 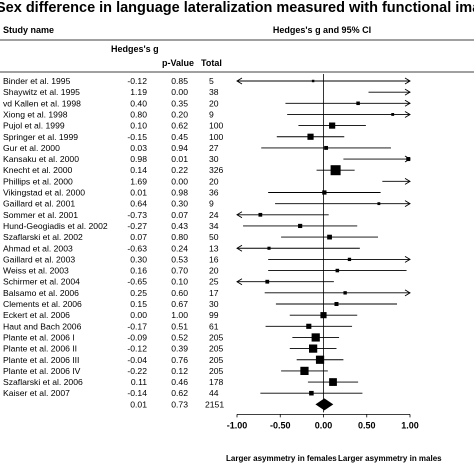 What do you see at coordinates (179, 237) in the screenshot?
I see `p-value: 0.80` at bounding box center [179, 237].